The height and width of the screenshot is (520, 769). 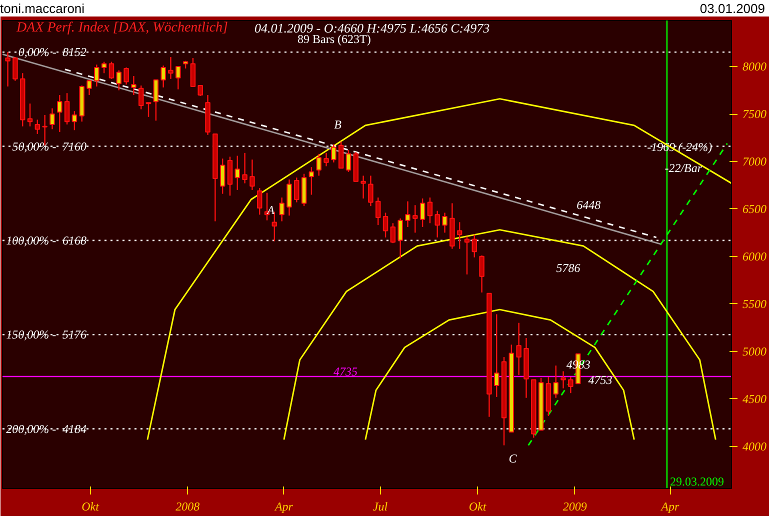 What do you see at coordinates (122, 28) in the screenshot?
I see `chart-title: DAX Perf. Index [DAX, Wöchentlich]` at bounding box center [122, 28].